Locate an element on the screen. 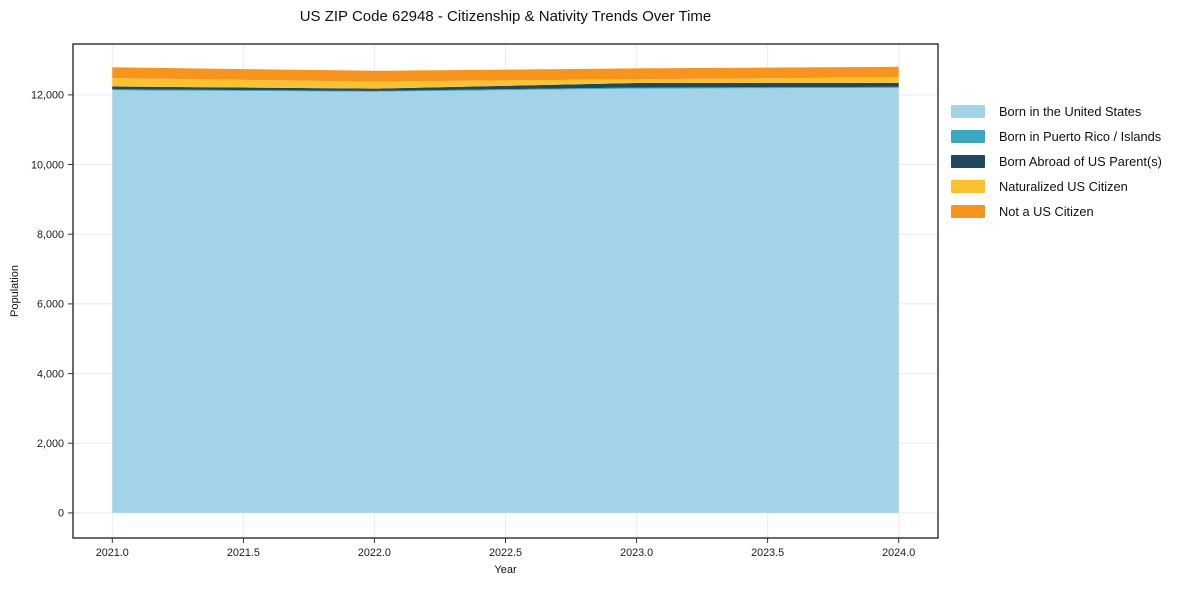 The width and height of the screenshot is (1189, 590). legend-item-born-abroad-of-us-parent-s: Born Abroad of US Parent(s) is located at coordinates (1056, 161).